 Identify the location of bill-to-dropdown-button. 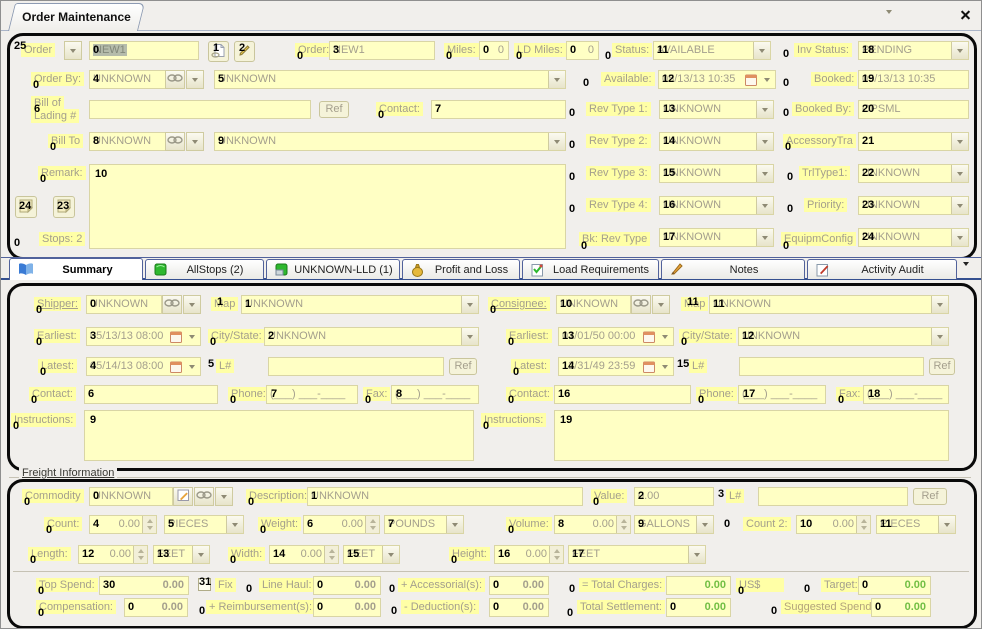
(195, 141).